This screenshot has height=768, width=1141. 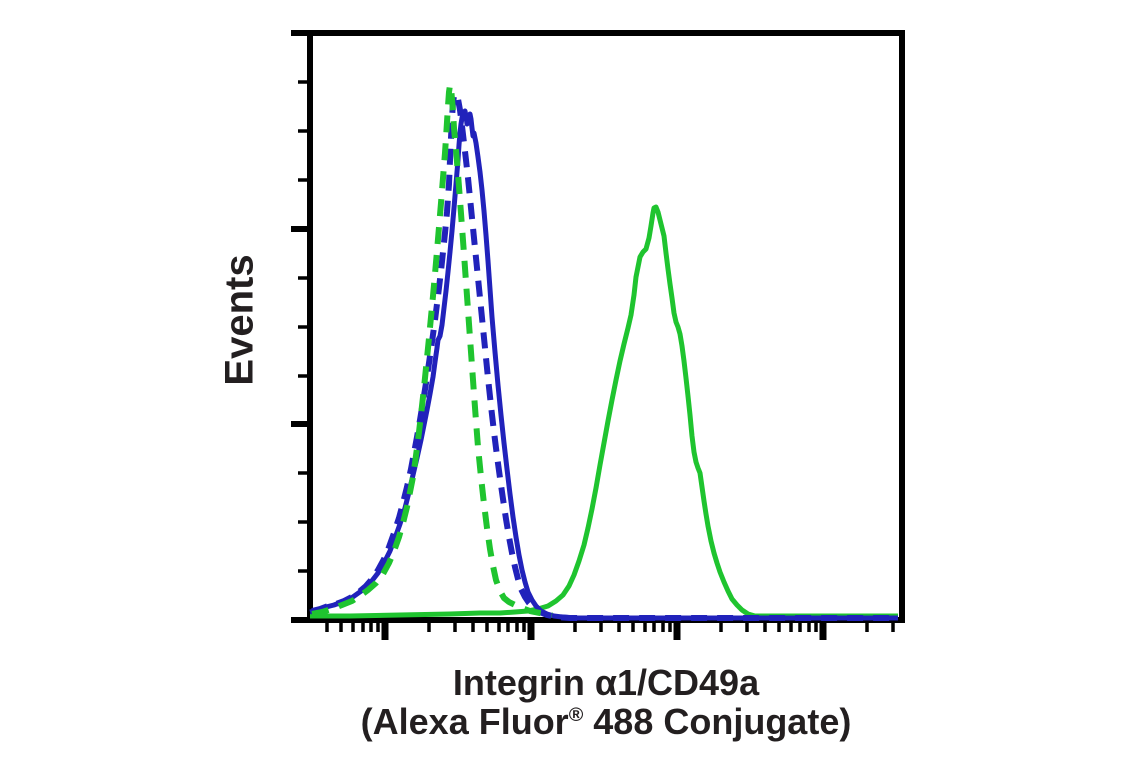 What do you see at coordinates (432, 350) in the screenshot?
I see `curve-green-dashed` at bounding box center [432, 350].